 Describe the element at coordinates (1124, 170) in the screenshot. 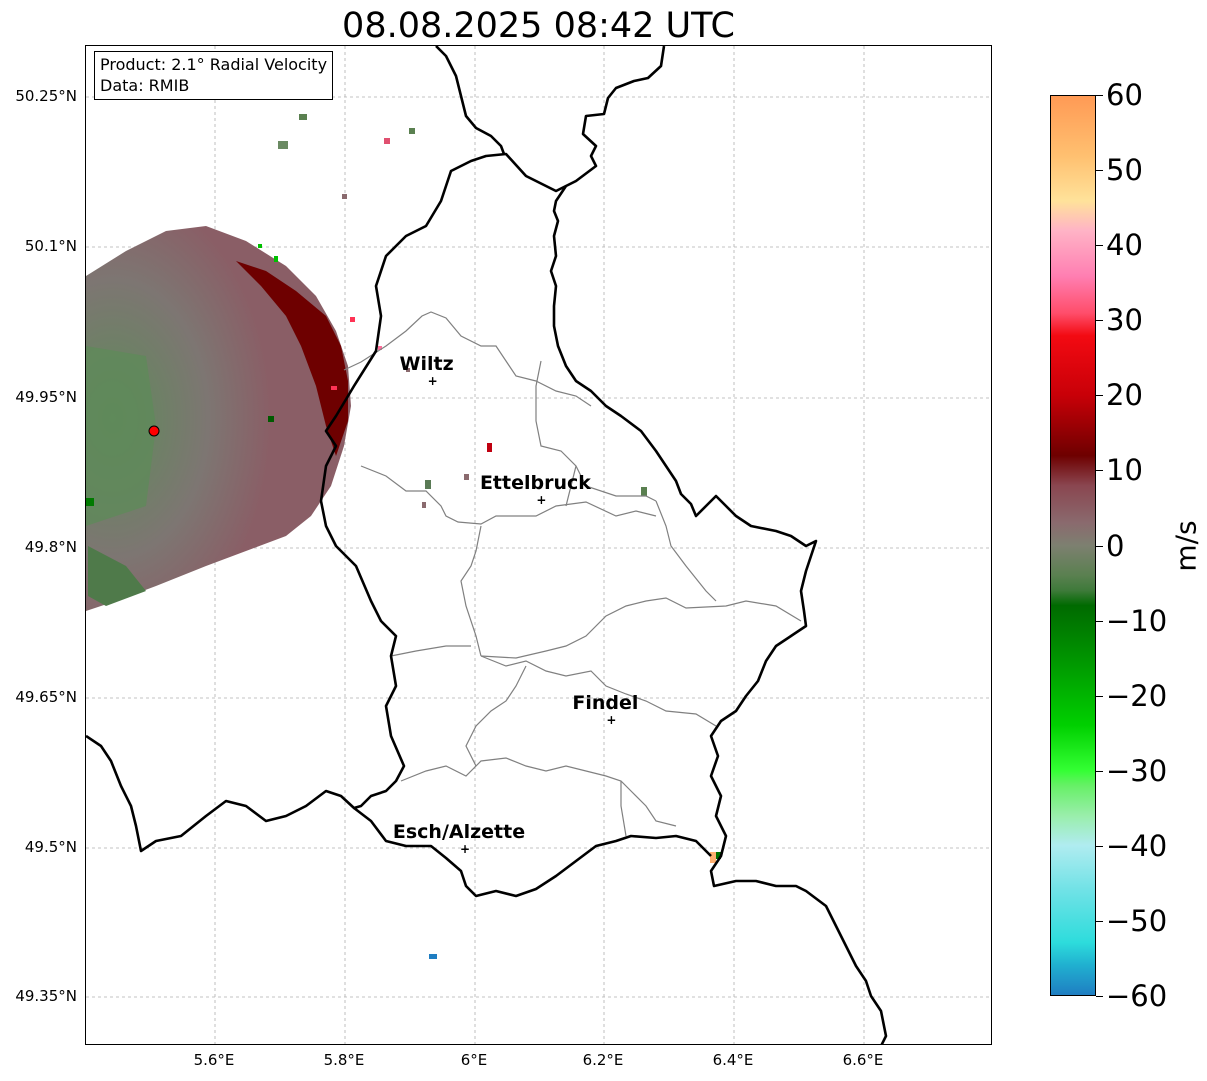

I see `colorbar-tick-label: 50` at that location.